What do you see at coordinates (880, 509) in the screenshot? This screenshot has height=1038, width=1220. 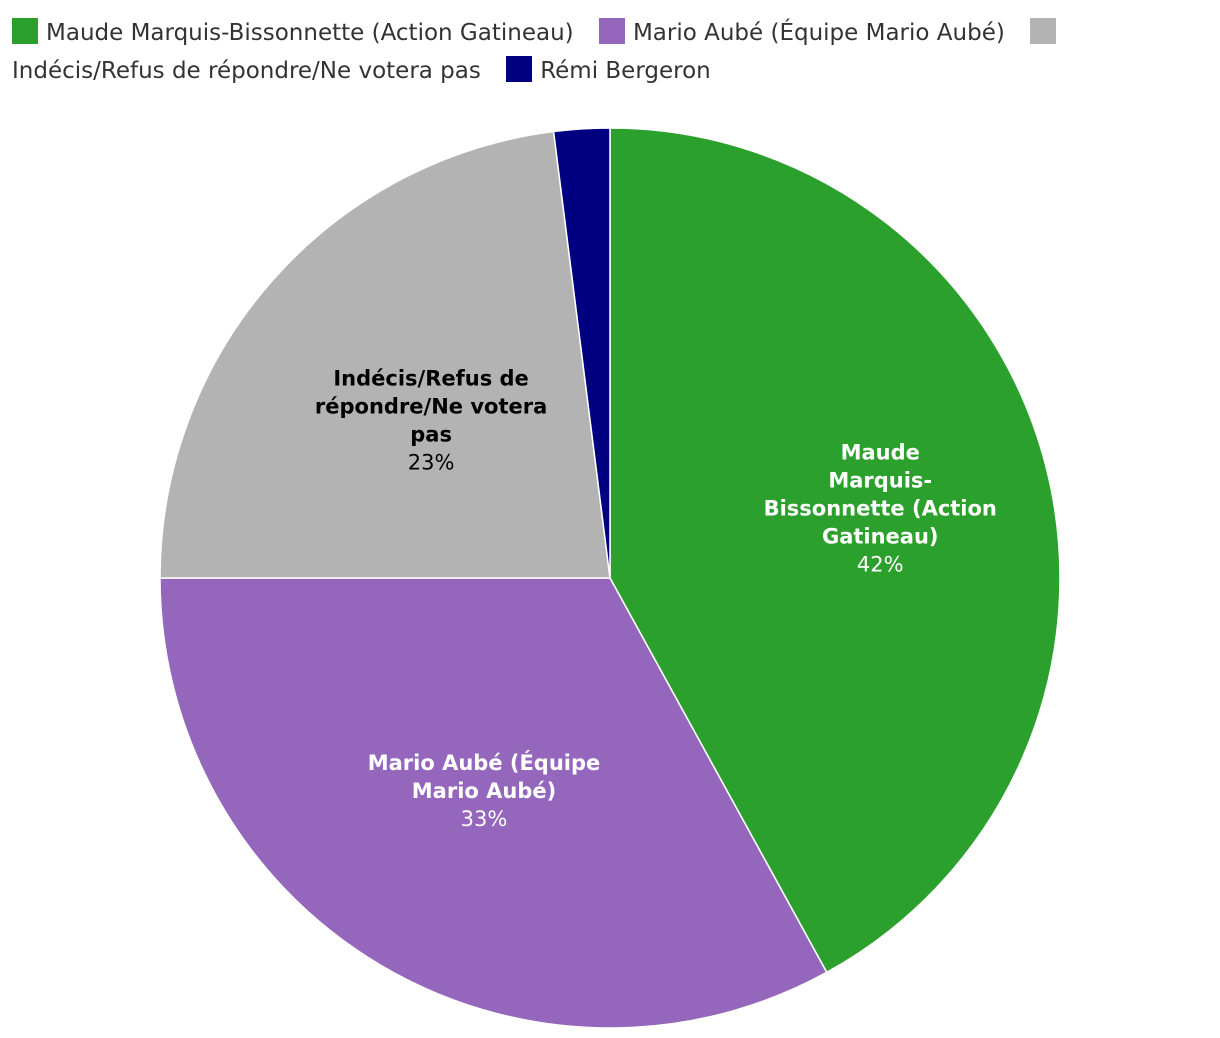 I see `slice-name-label: Bissonnette (Action` at bounding box center [880, 509].